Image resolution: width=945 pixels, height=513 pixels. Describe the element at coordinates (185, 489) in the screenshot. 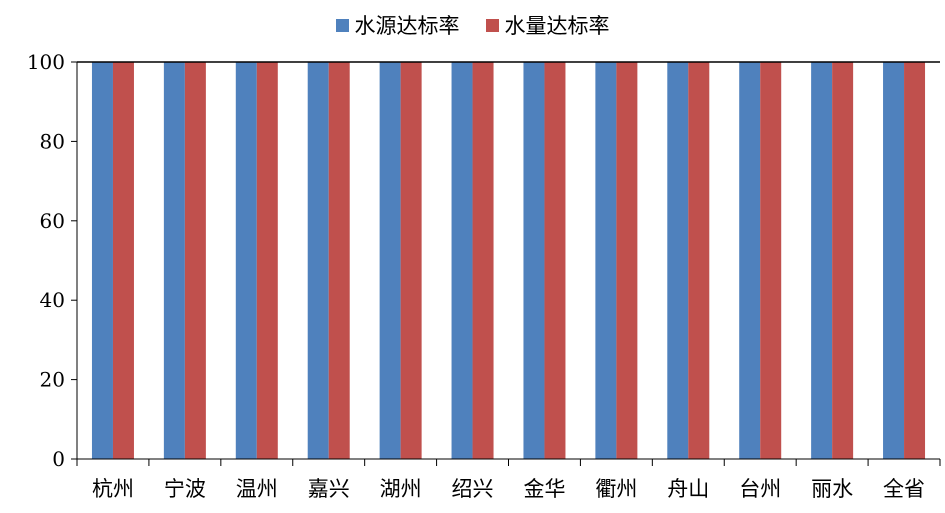

I see `x-tick-label: 宁波` at that location.